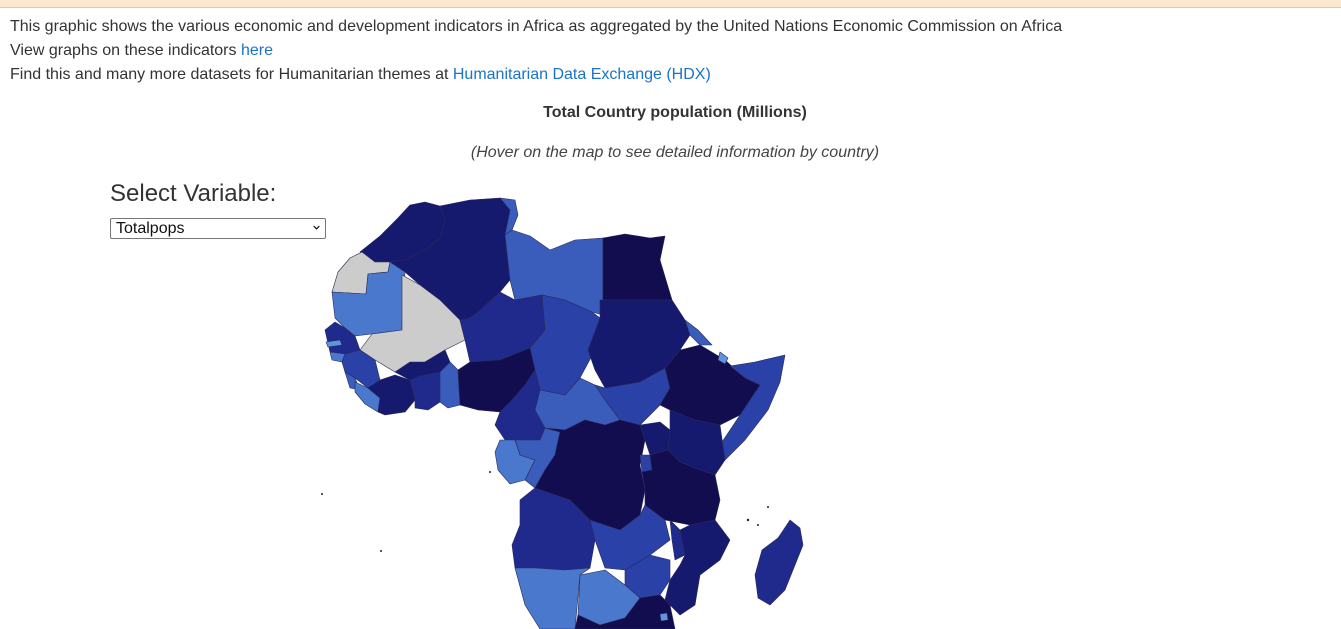  What do you see at coordinates (752, 407) in the screenshot?
I see `country-somalia` at bounding box center [752, 407].